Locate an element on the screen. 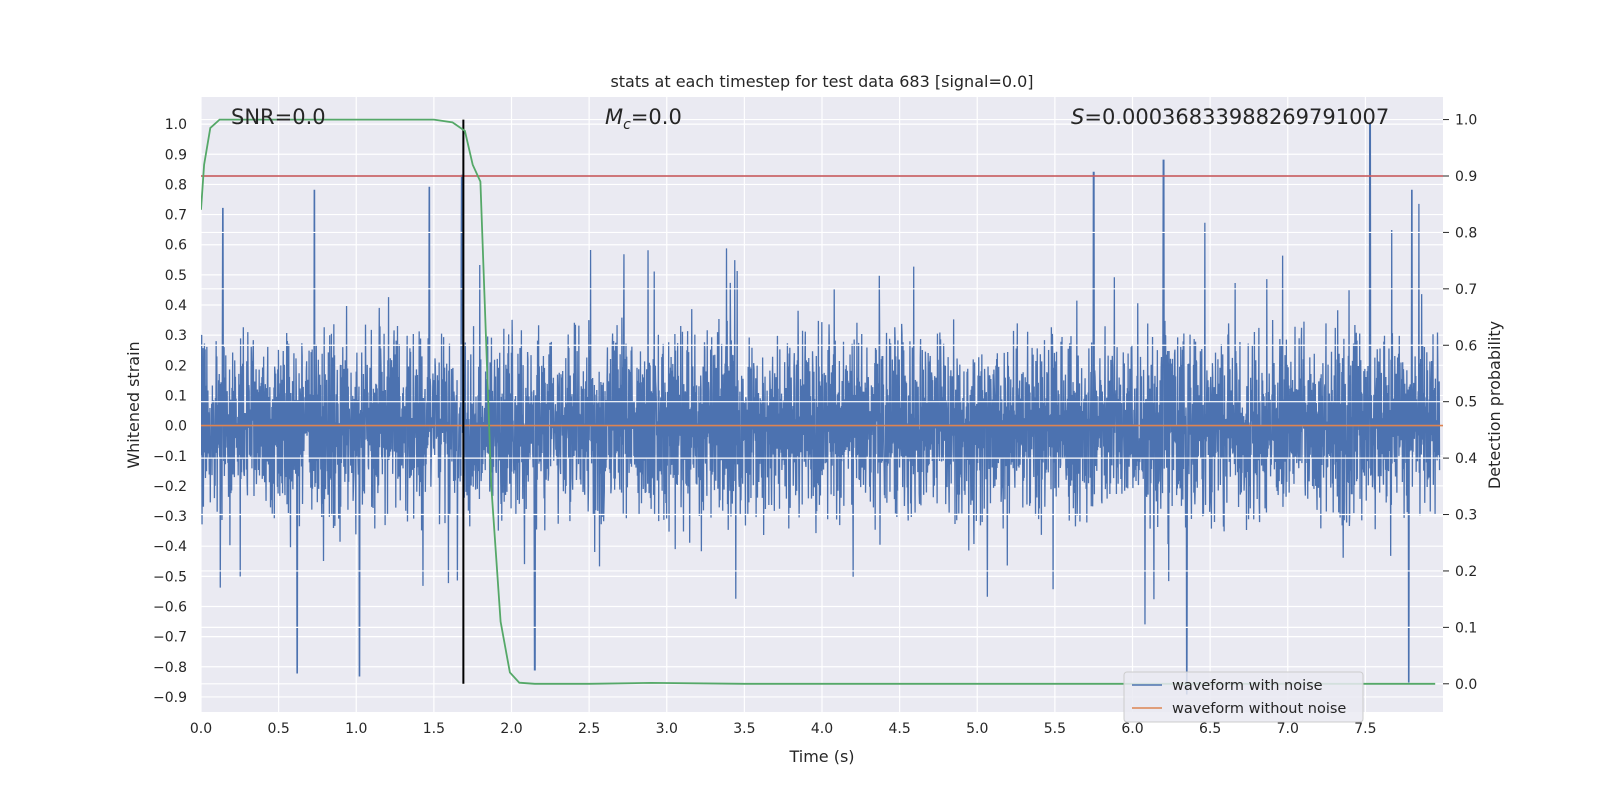  annotation-snr: SNR=0.0 is located at coordinates (278, 117).